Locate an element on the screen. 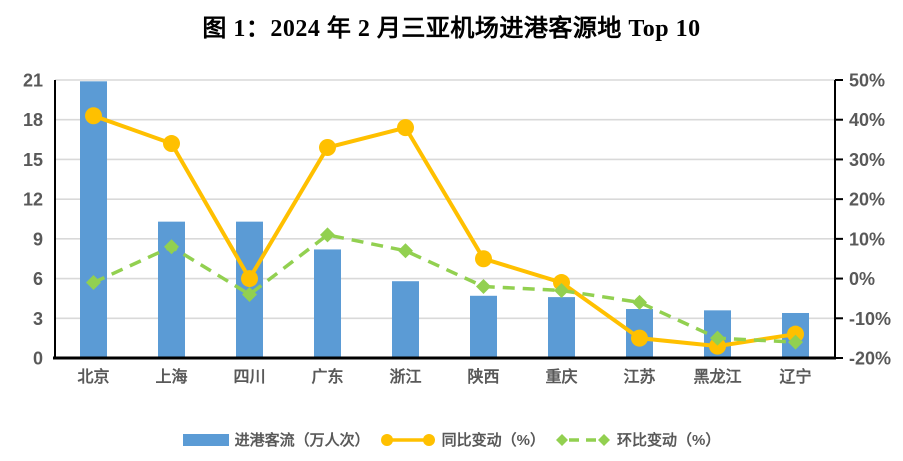  right-axis-label: -20% is located at coordinates (870, 359).